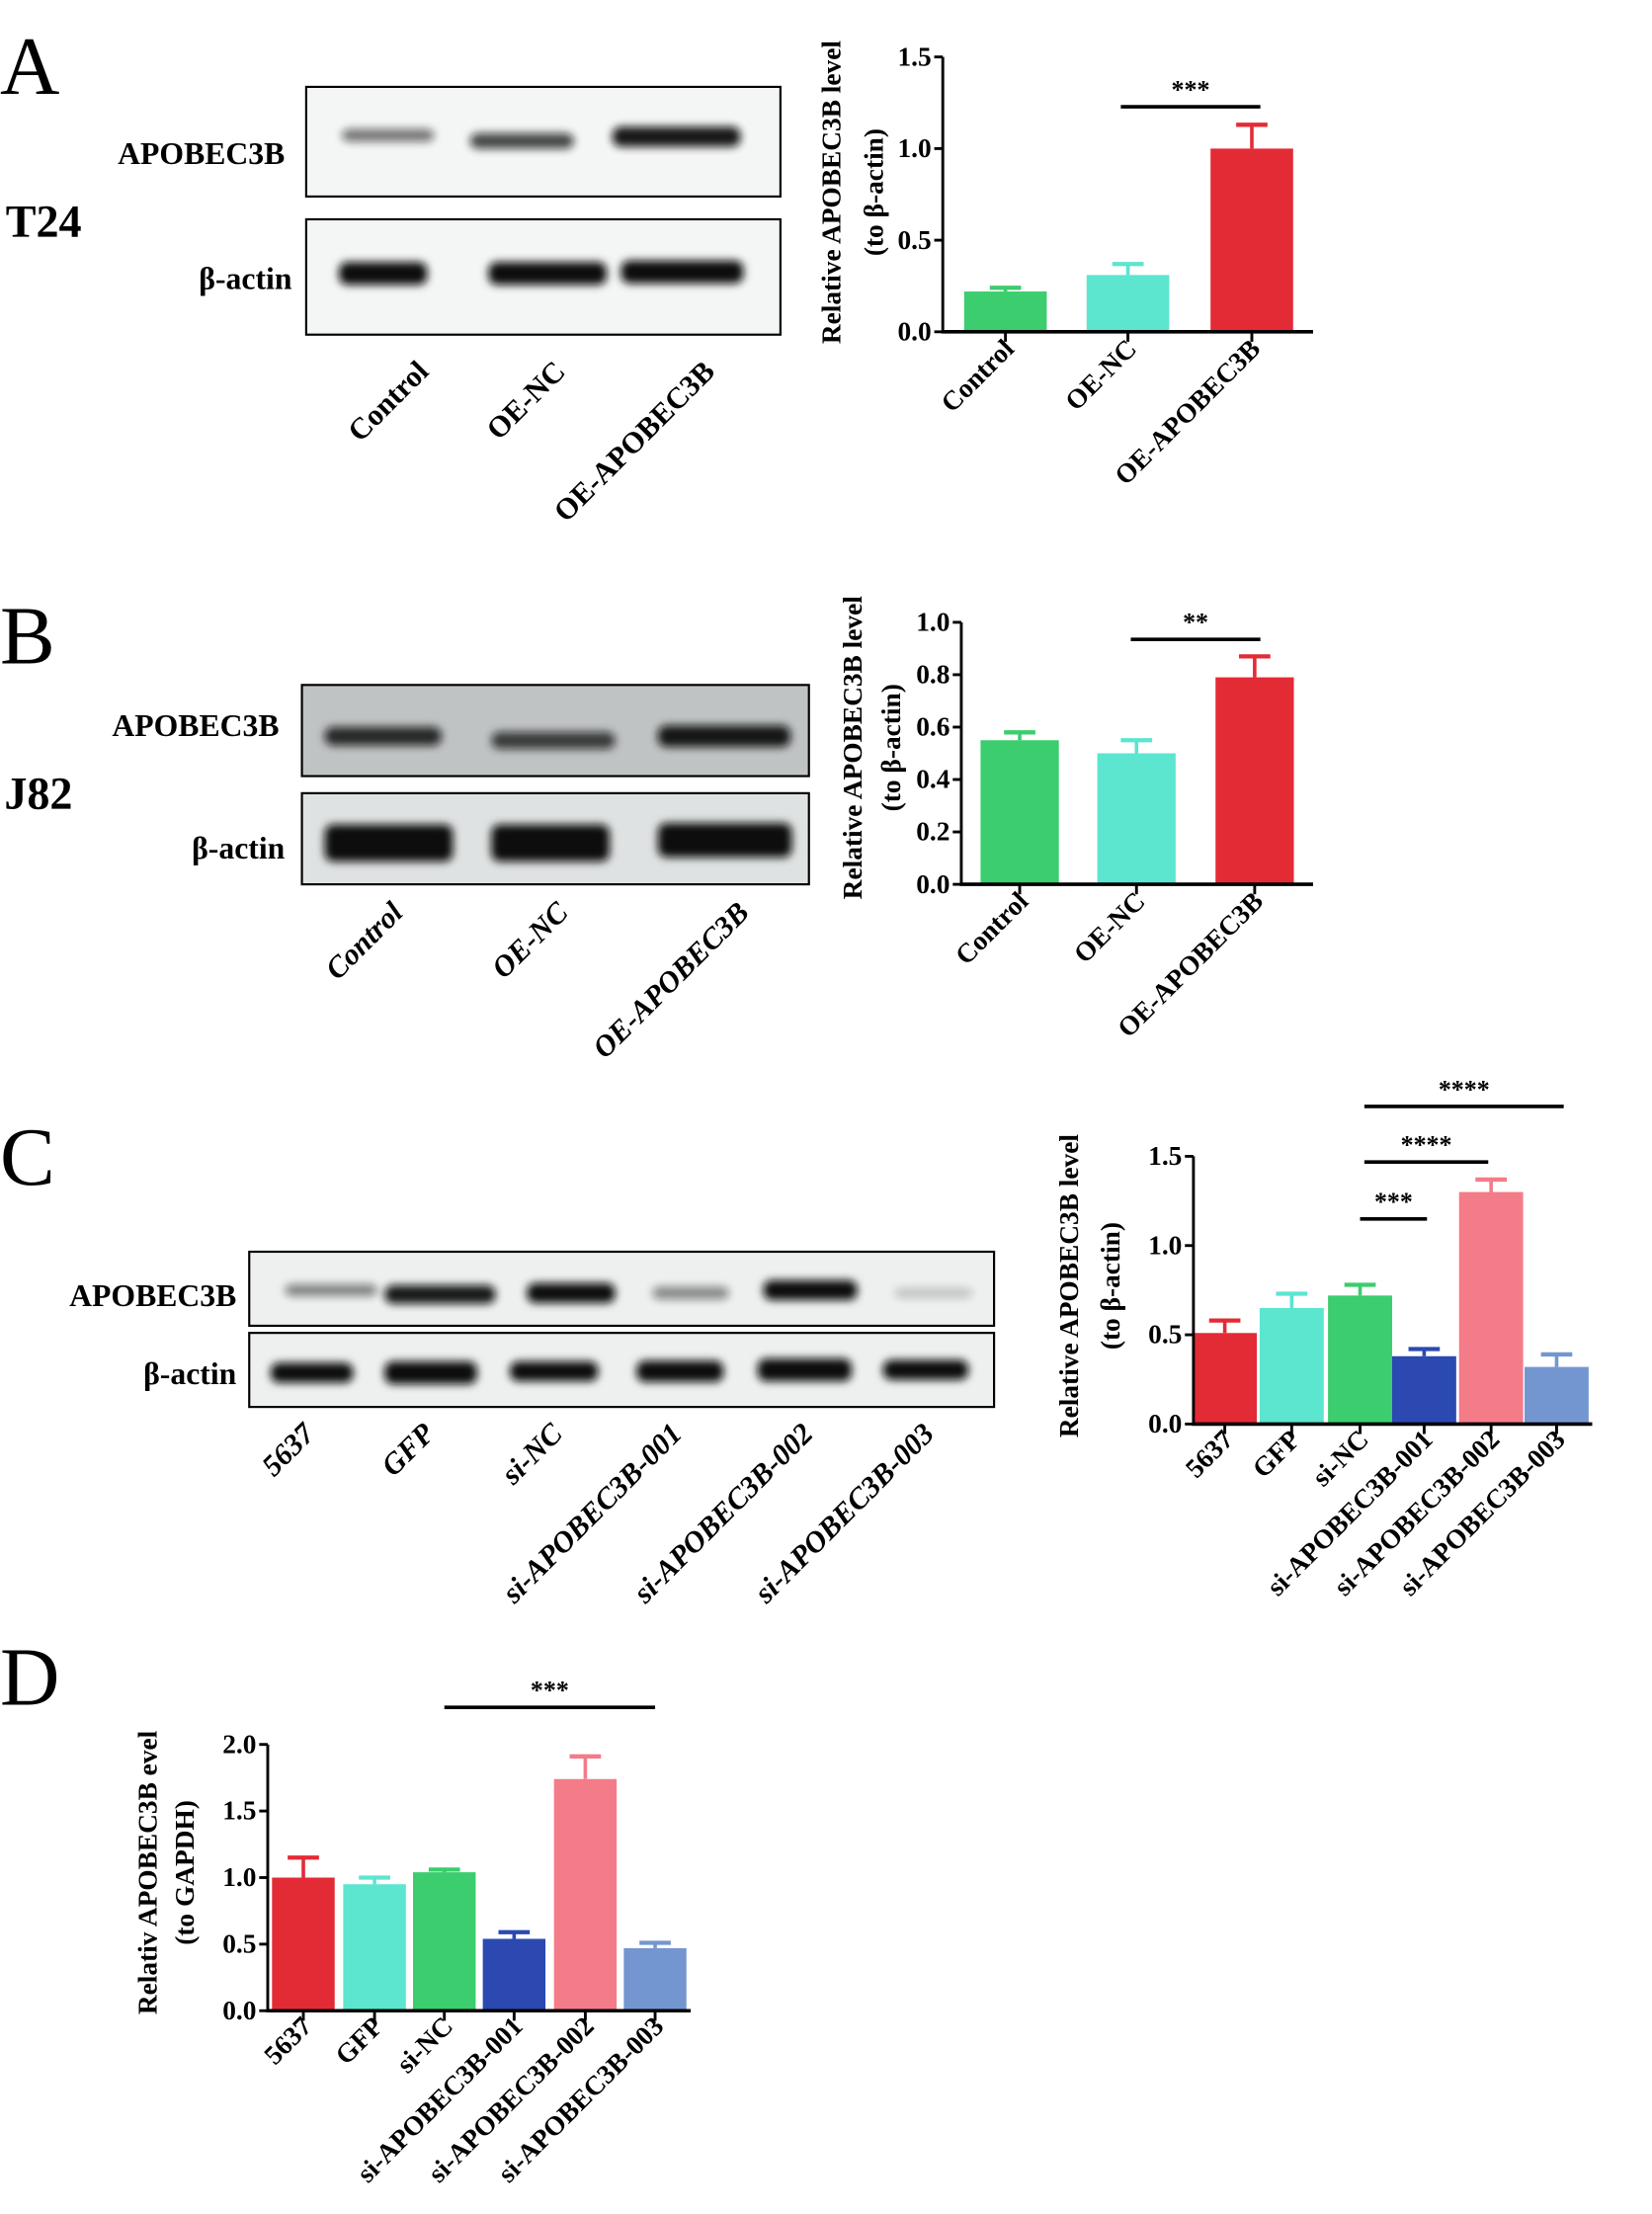 The width and height of the screenshot is (1652, 2214). Describe the element at coordinates (622, 1329) in the screenshot. I see `western-blot-c` at that location.